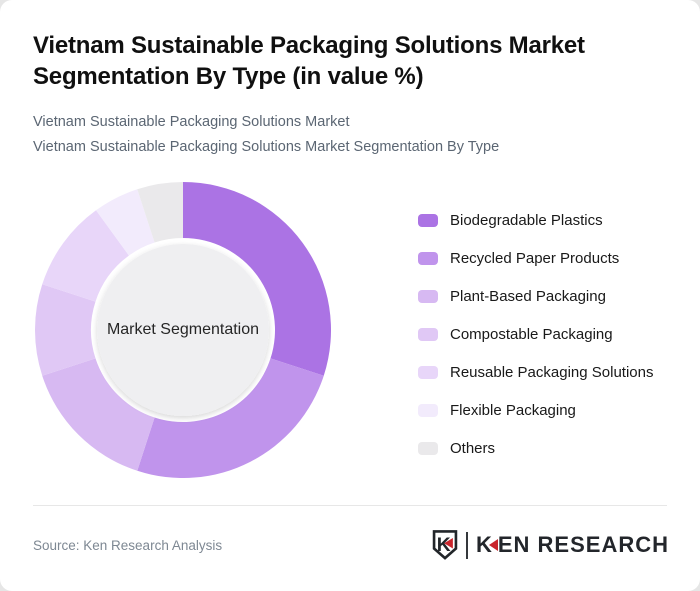 Image resolution: width=700 pixels, height=591 pixels. I want to click on shield-letter: K, so click(444, 545).